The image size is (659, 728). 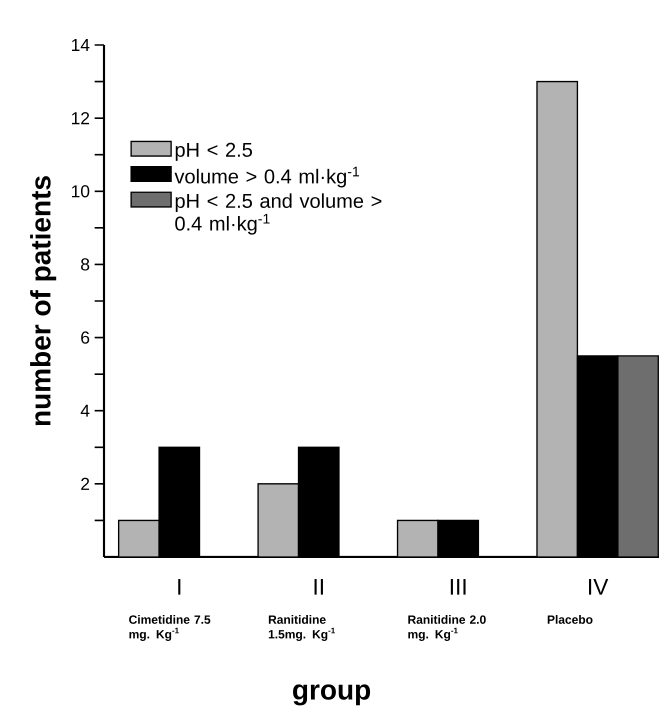 What do you see at coordinates (179, 587) in the screenshot?
I see `x-tick-label: I` at bounding box center [179, 587].